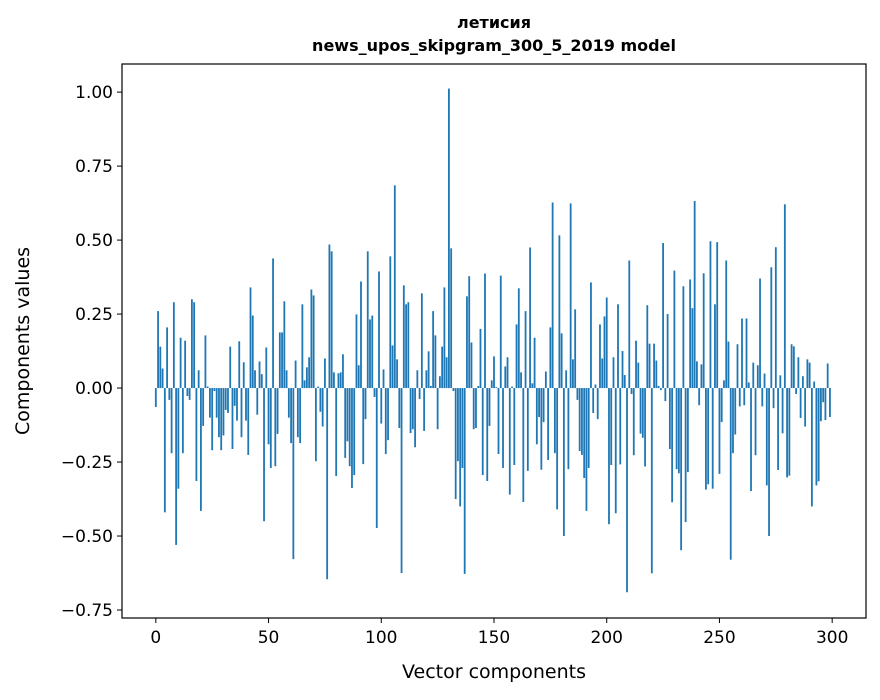 Image resolution: width=880 pixels, height=700 pixels. What do you see at coordinates (494, 672) in the screenshot?
I see `x-axis-label: Vector components` at bounding box center [494, 672].